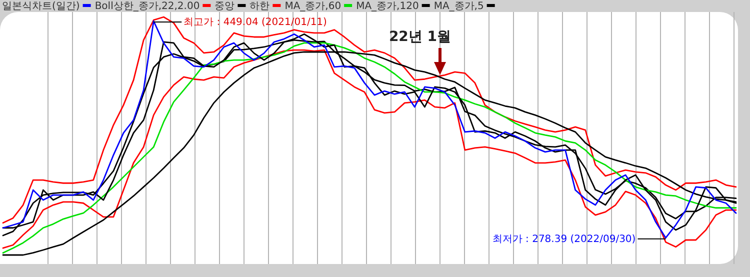 The width and height of the screenshot is (750, 277). What do you see at coordinates (224, 6) in the screenshot?
I see `legend-label: 중앙` at bounding box center [224, 6].